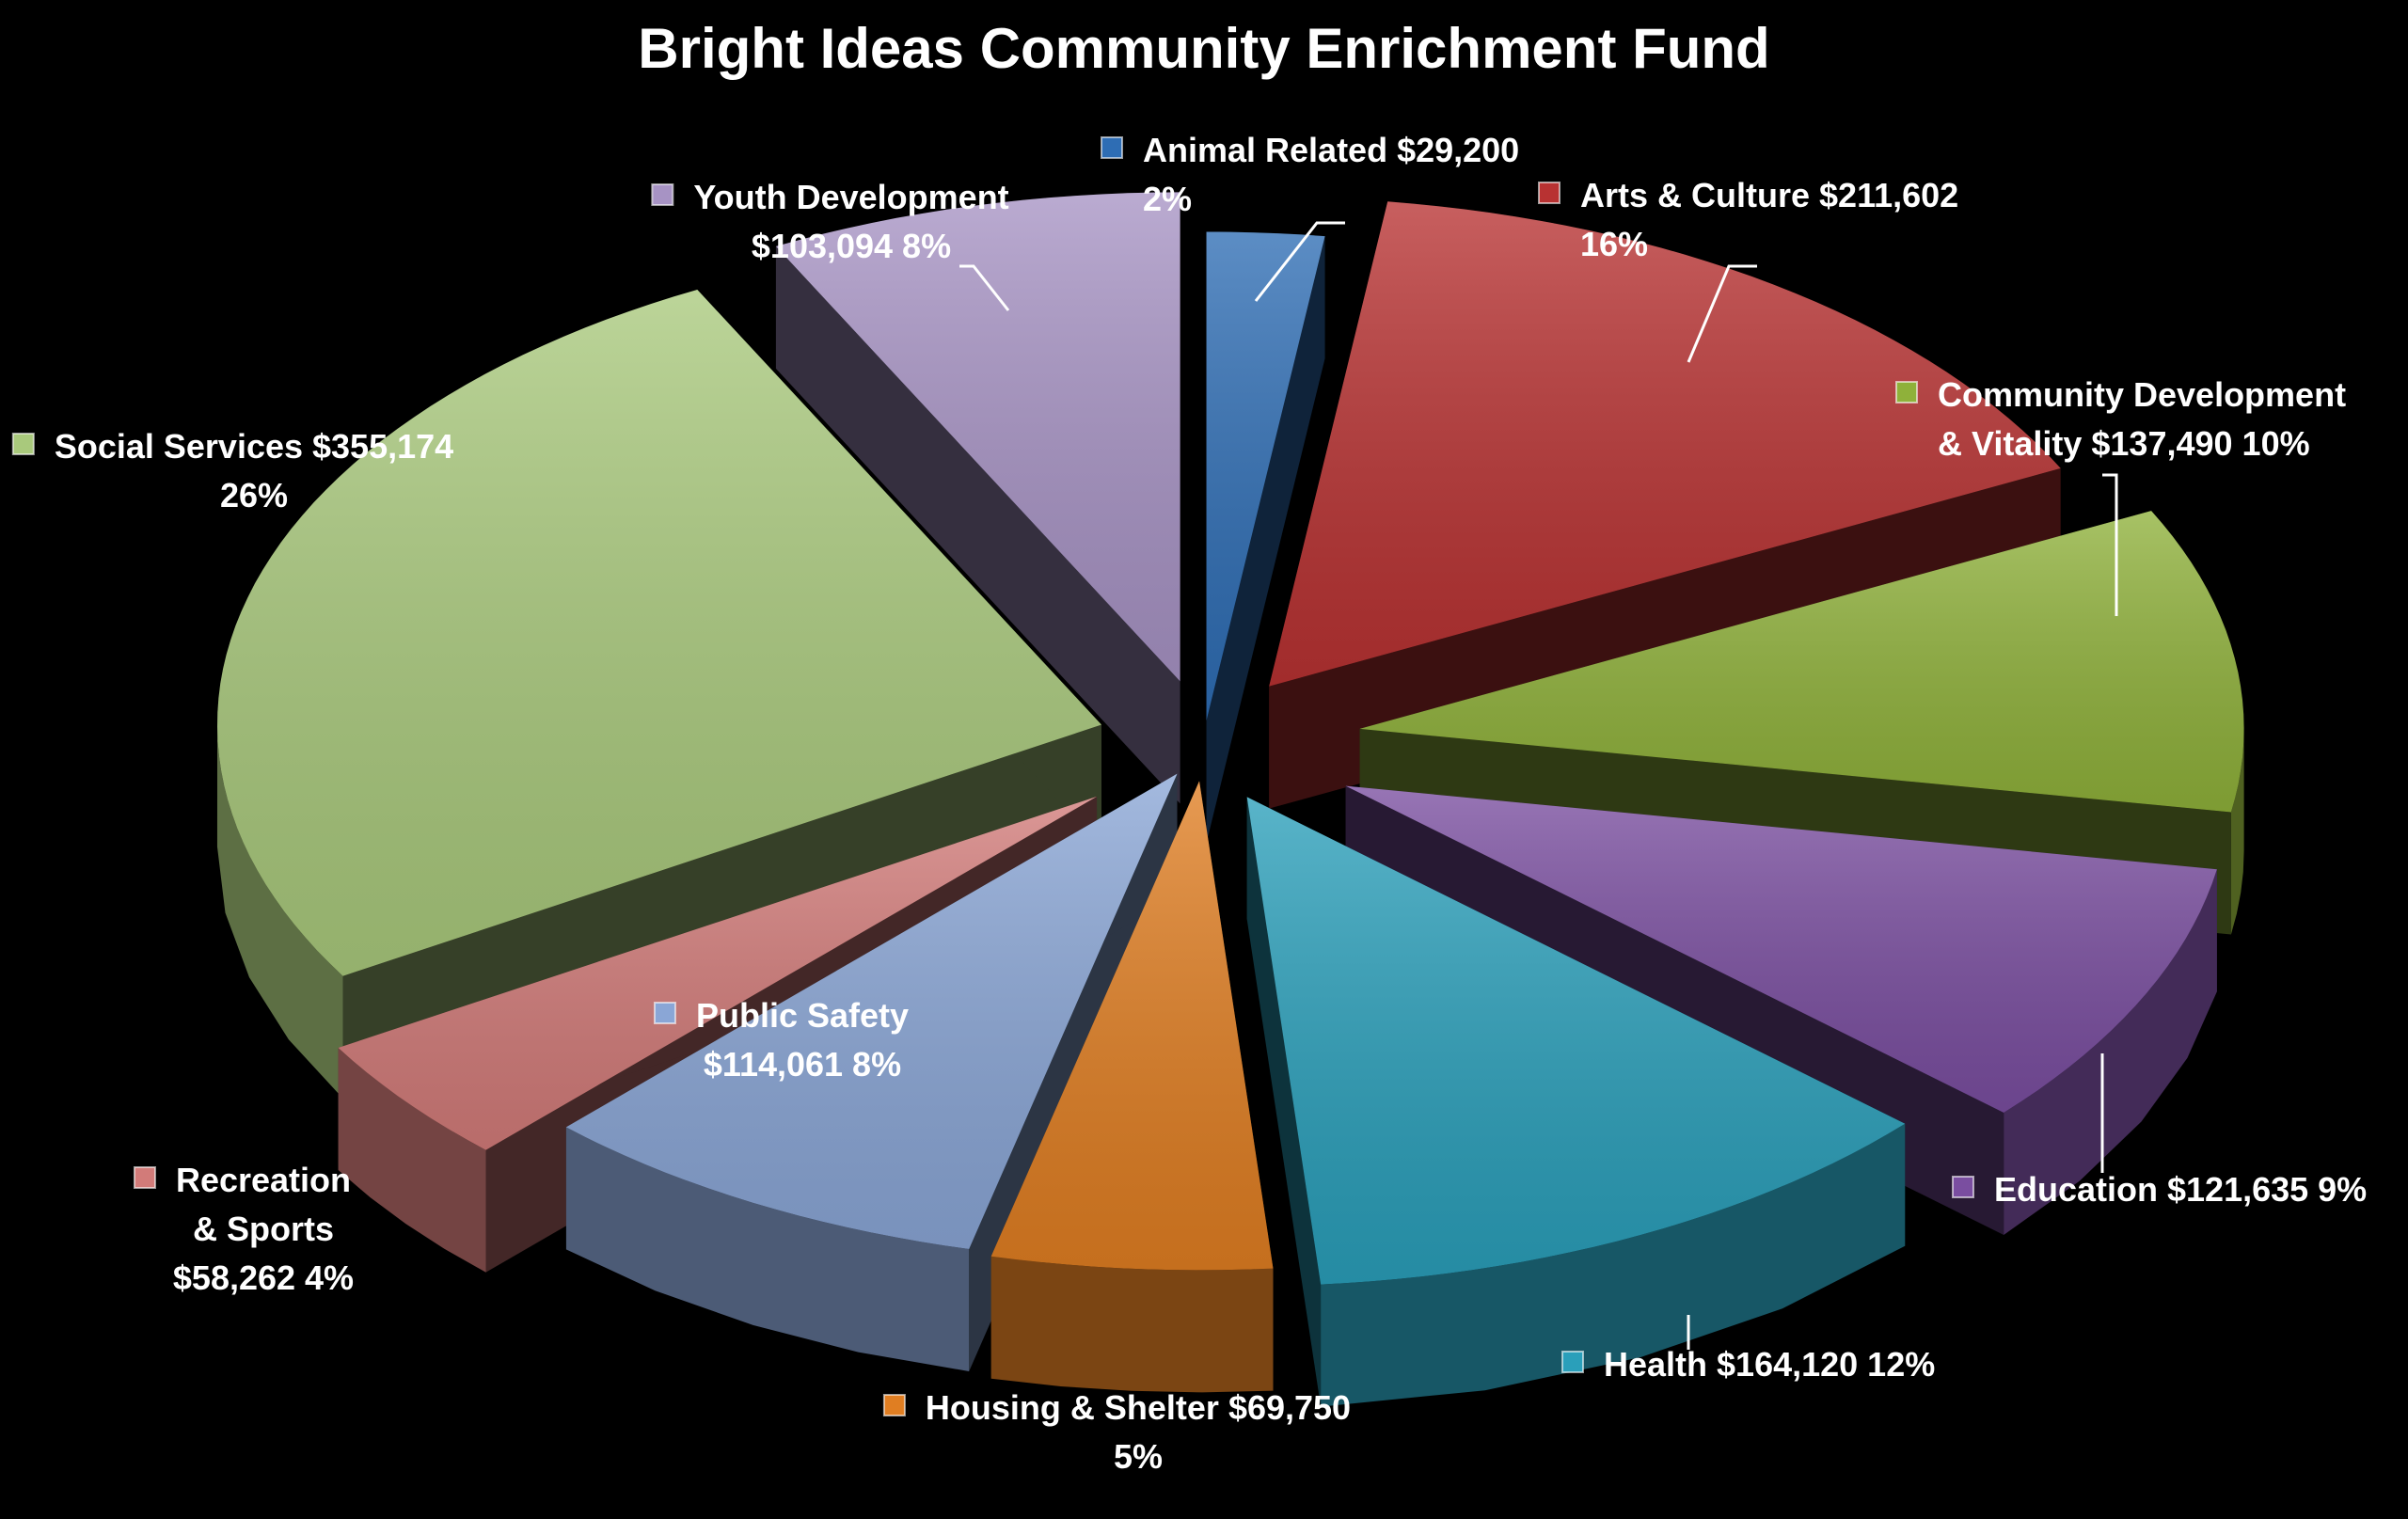 This screenshot has width=2408, height=1519. Describe the element at coordinates (830, 221) in the screenshot. I see `data-label-youth-development: Youth Development $103,094 8%` at that location.